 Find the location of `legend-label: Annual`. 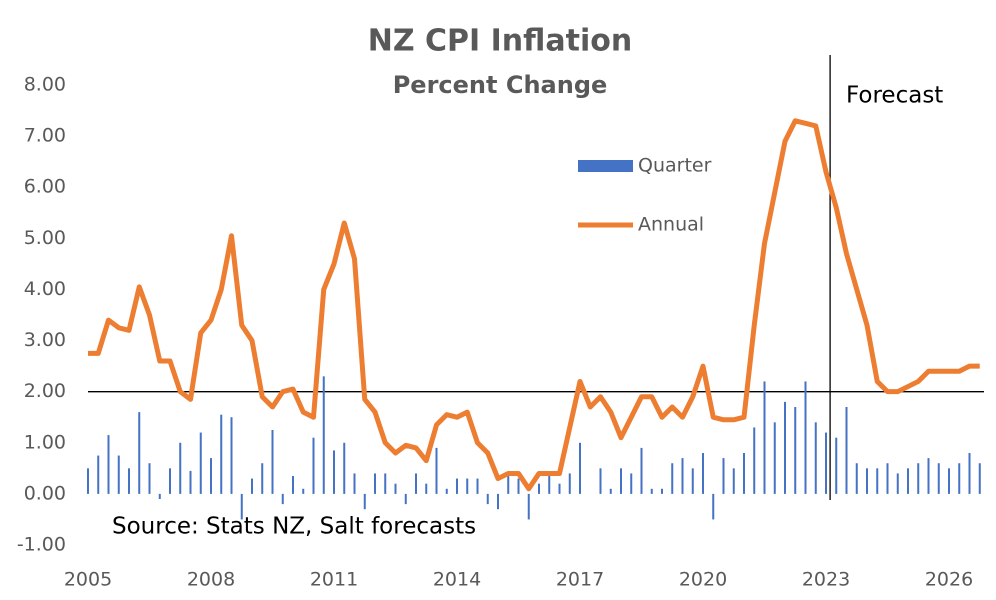

legend-label: Annual is located at coordinates (671, 225).